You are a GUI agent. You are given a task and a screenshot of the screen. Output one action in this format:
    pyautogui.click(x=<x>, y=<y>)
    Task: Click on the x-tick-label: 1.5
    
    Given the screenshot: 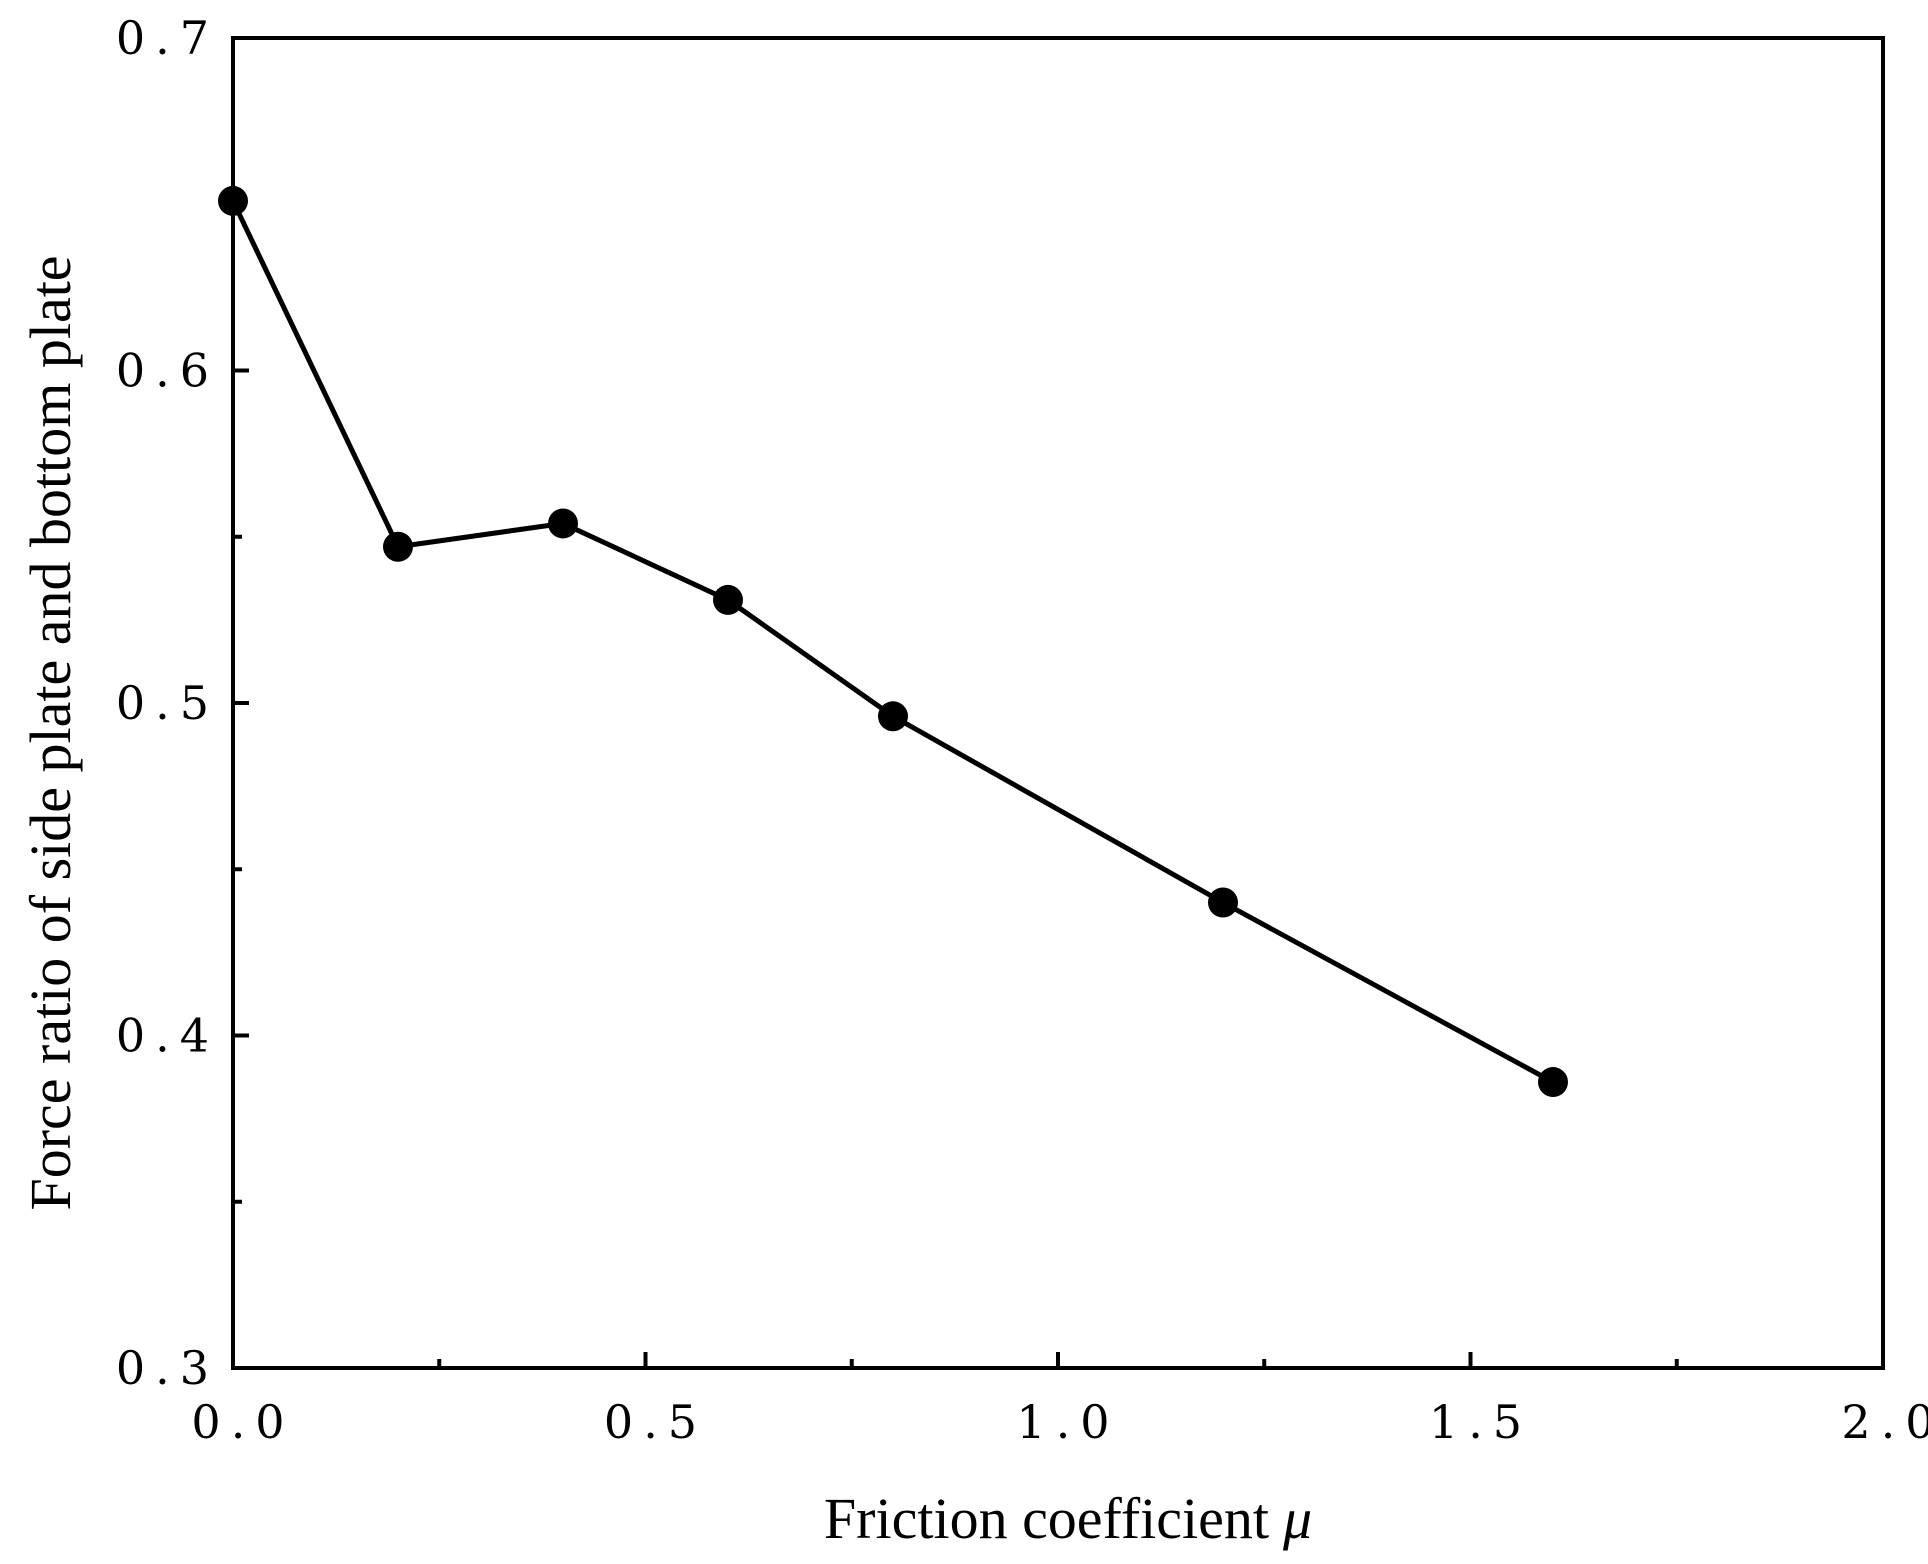 What is the action you would take?
    pyautogui.click(x=1480, y=1422)
    